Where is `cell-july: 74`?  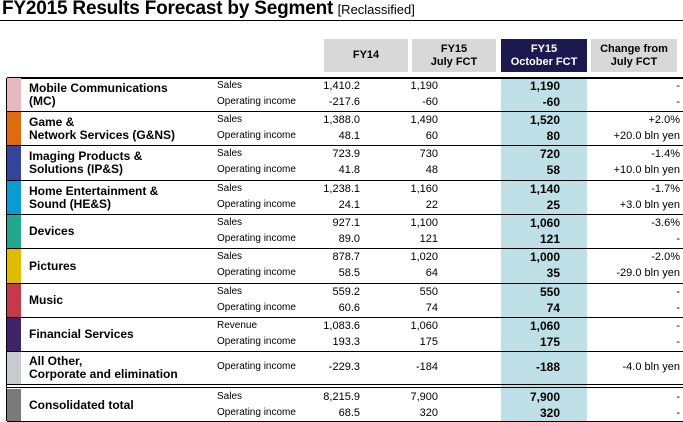 cell-july: 74 is located at coordinates (431, 308).